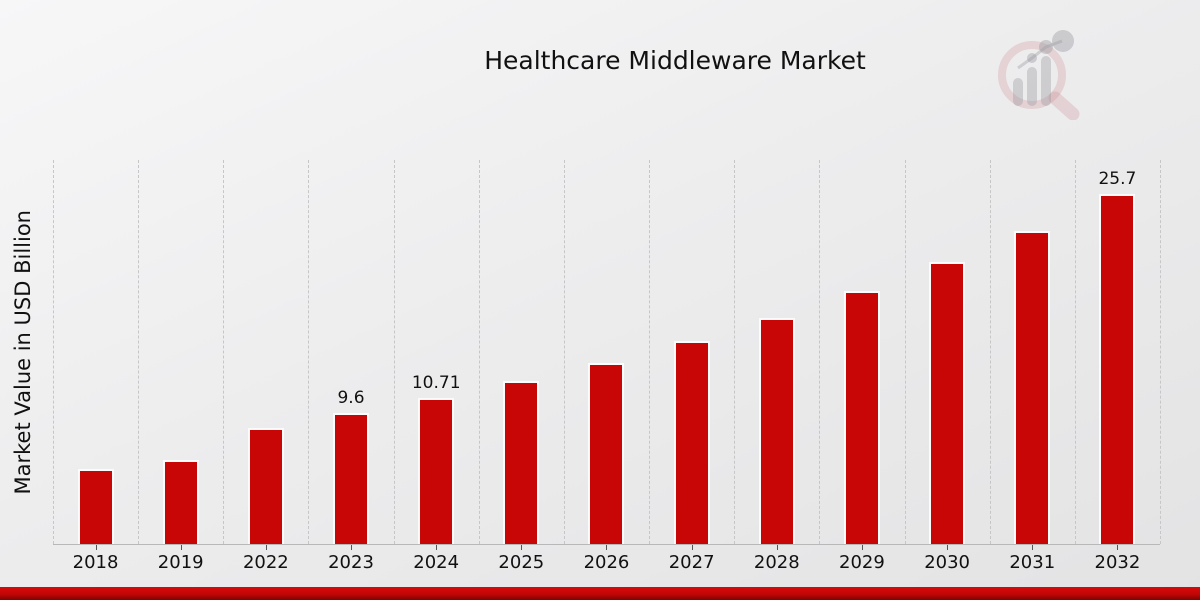  What do you see at coordinates (1032, 387) in the screenshot?
I see `bar-2031` at bounding box center [1032, 387].